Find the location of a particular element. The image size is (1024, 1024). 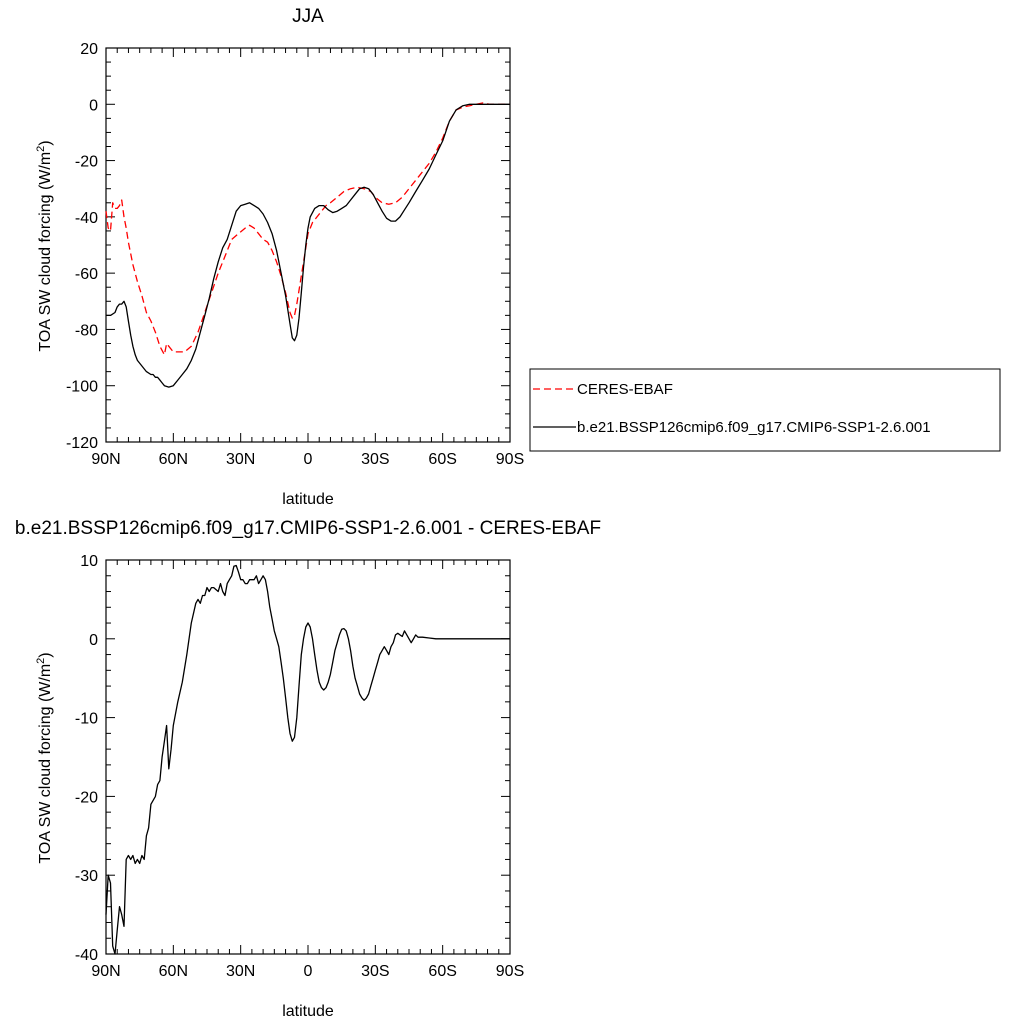

x-axis-title-bottom: latitude is located at coordinates (308, 1011).